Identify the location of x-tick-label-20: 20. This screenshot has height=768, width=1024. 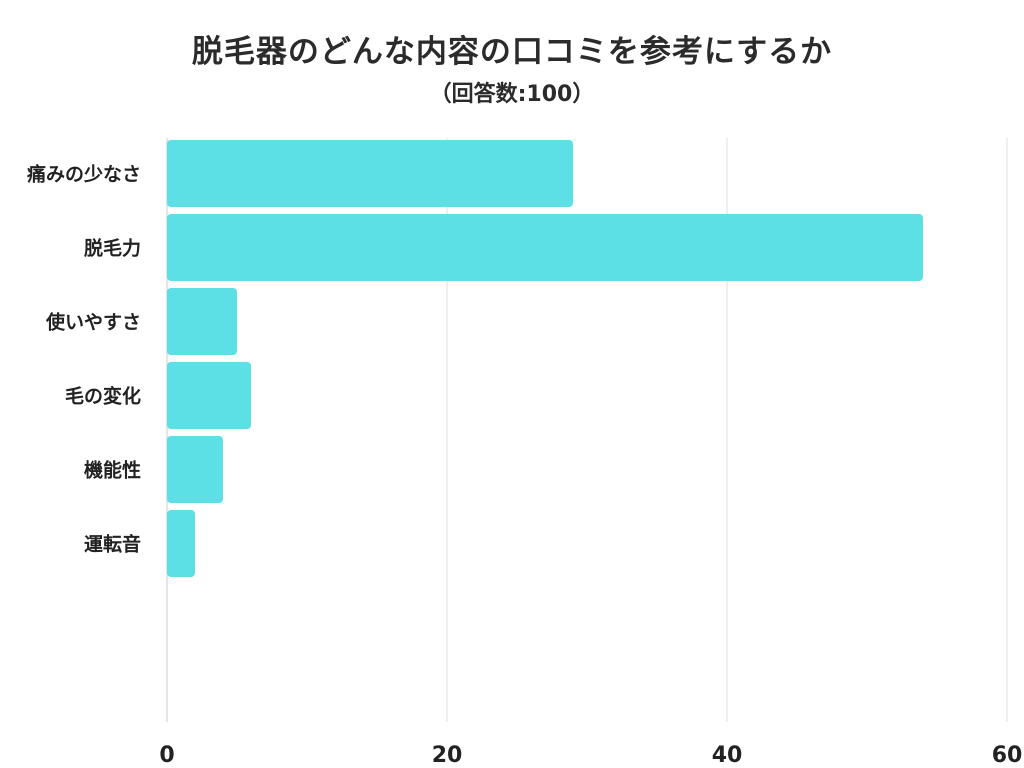
(447, 755).